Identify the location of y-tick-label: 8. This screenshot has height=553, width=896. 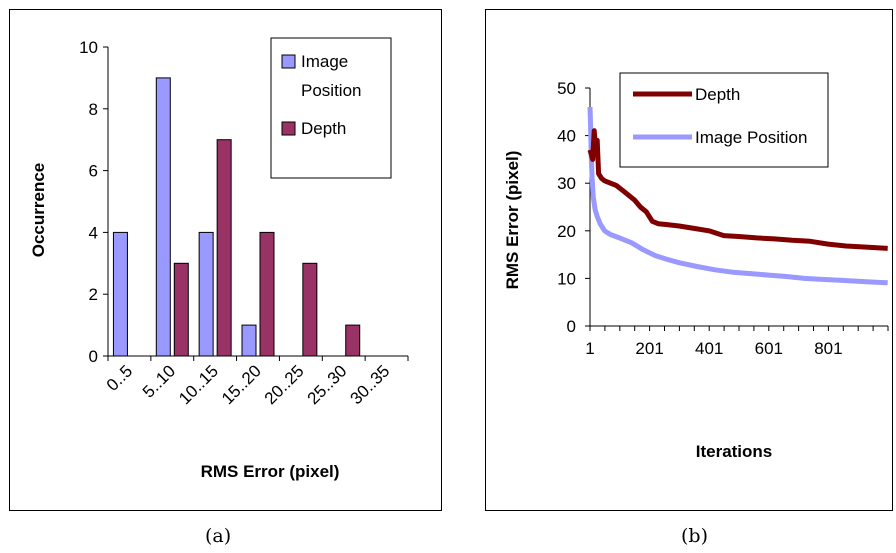
(93, 109).